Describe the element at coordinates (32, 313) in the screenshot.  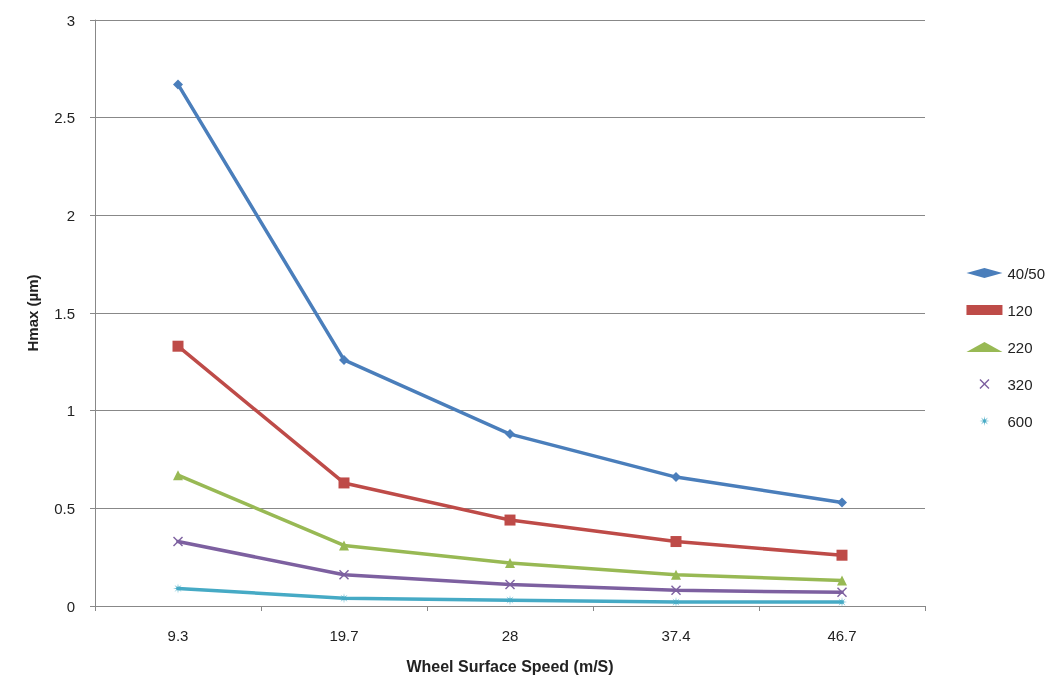
I see `y-axis-title: Hmax (µm)` at that location.